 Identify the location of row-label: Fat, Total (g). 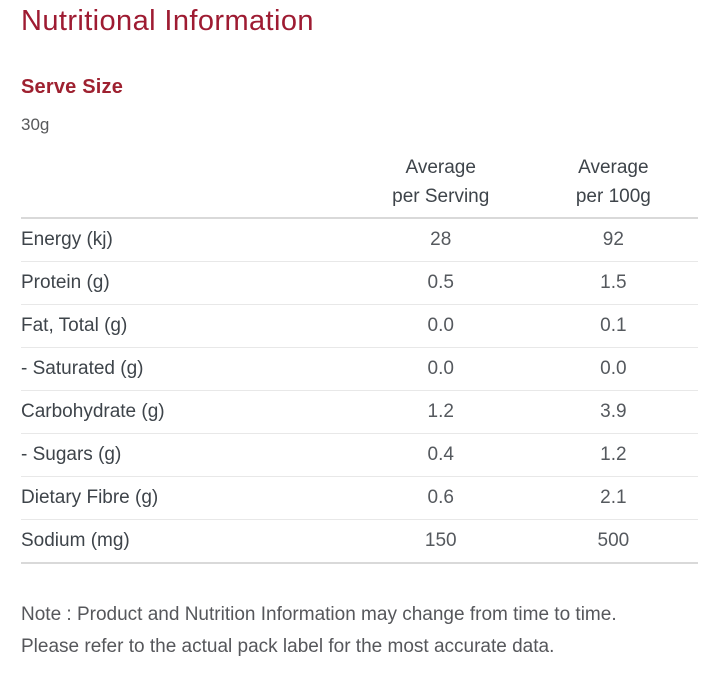
(187, 326).